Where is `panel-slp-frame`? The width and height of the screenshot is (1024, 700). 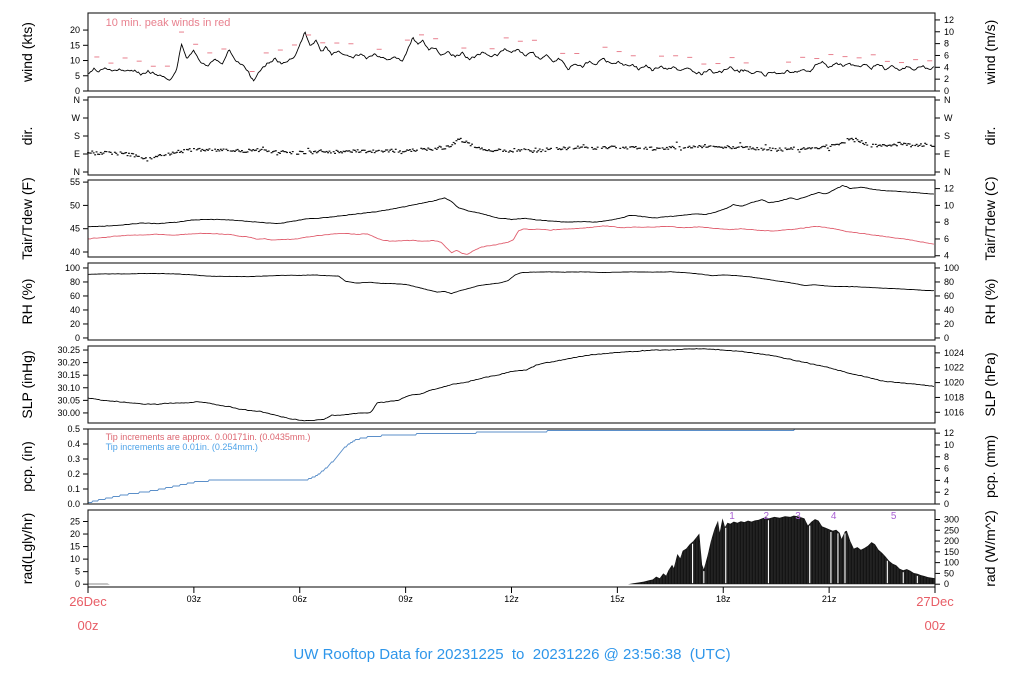 panel-slp-frame is located at coordinates (511, 384).